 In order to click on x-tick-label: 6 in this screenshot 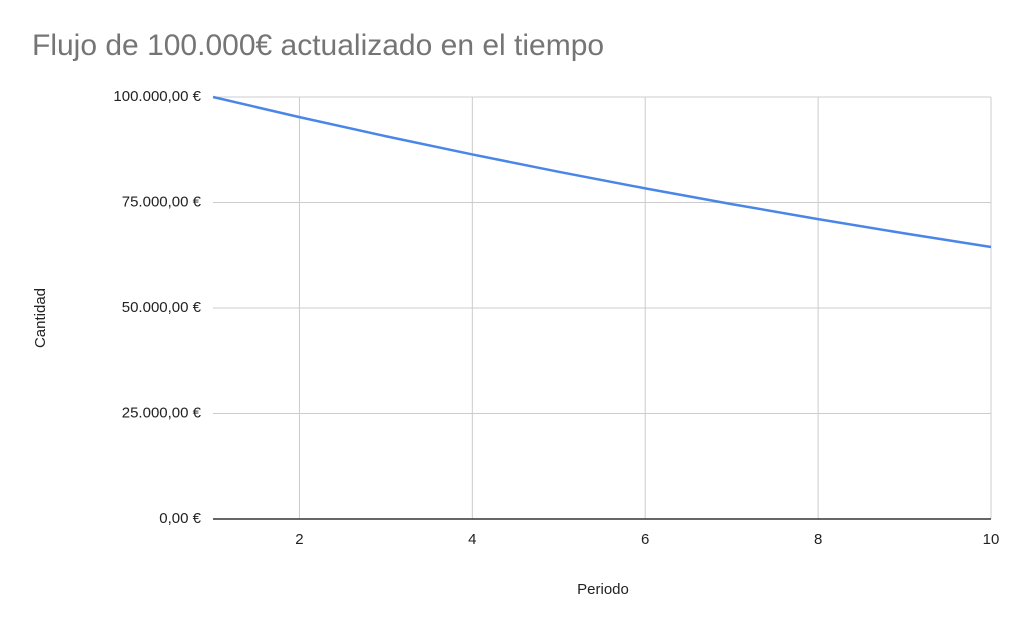, I will do `click(645, 539)`.